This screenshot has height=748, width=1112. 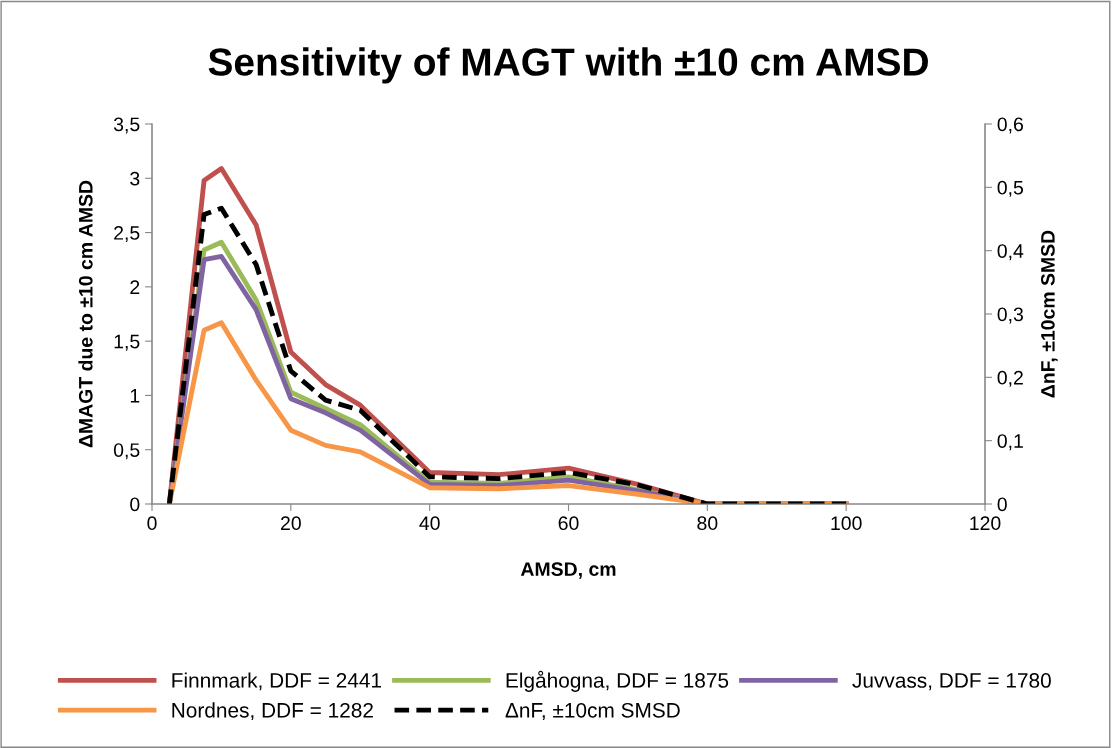 I want to click on x-tick-label: 0, so click(x=152, y=523).